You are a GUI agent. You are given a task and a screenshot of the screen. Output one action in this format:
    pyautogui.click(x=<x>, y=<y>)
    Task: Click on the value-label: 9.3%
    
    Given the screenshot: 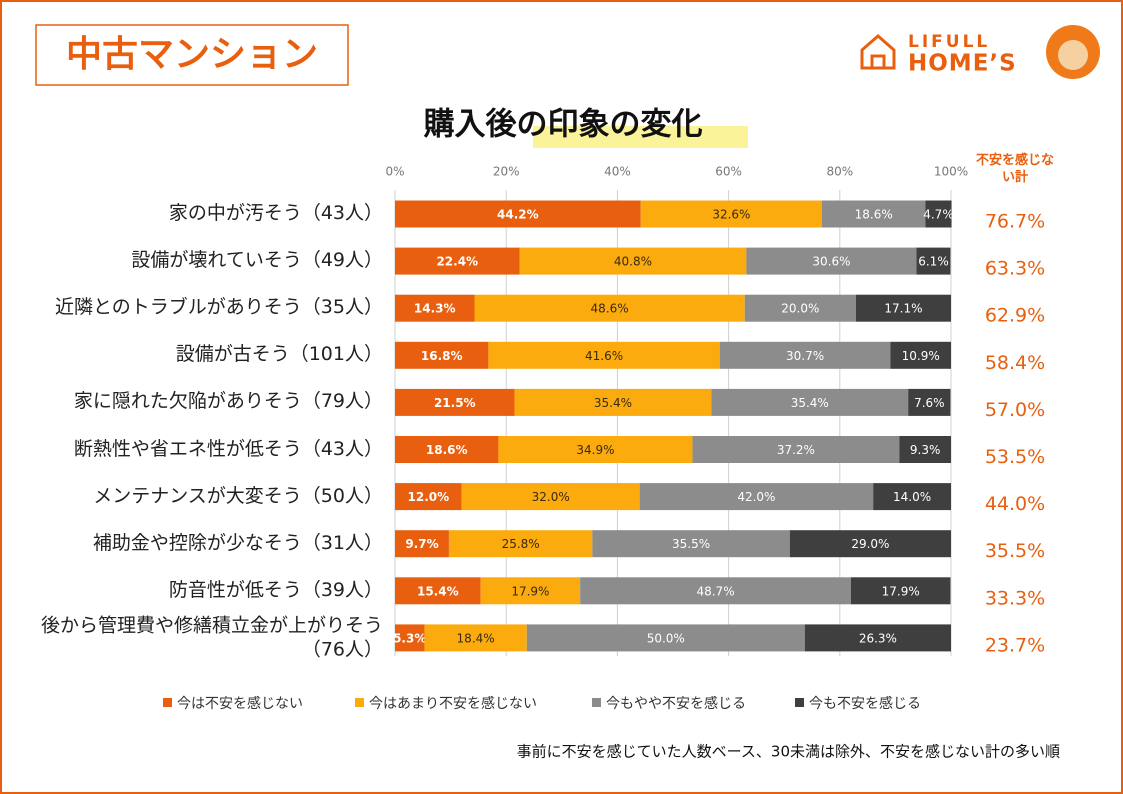 What is the action you would take?
    pyautogui.click(x=925, y=450)
    